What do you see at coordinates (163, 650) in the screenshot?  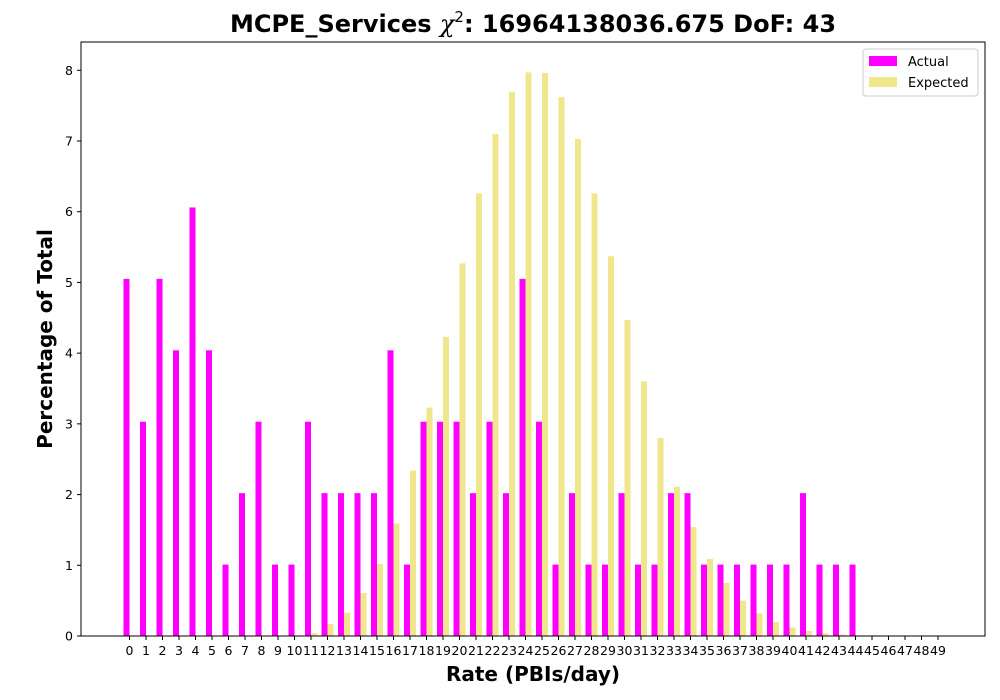 I see `x-tick-label: 2` at bounding box center [163, 650].